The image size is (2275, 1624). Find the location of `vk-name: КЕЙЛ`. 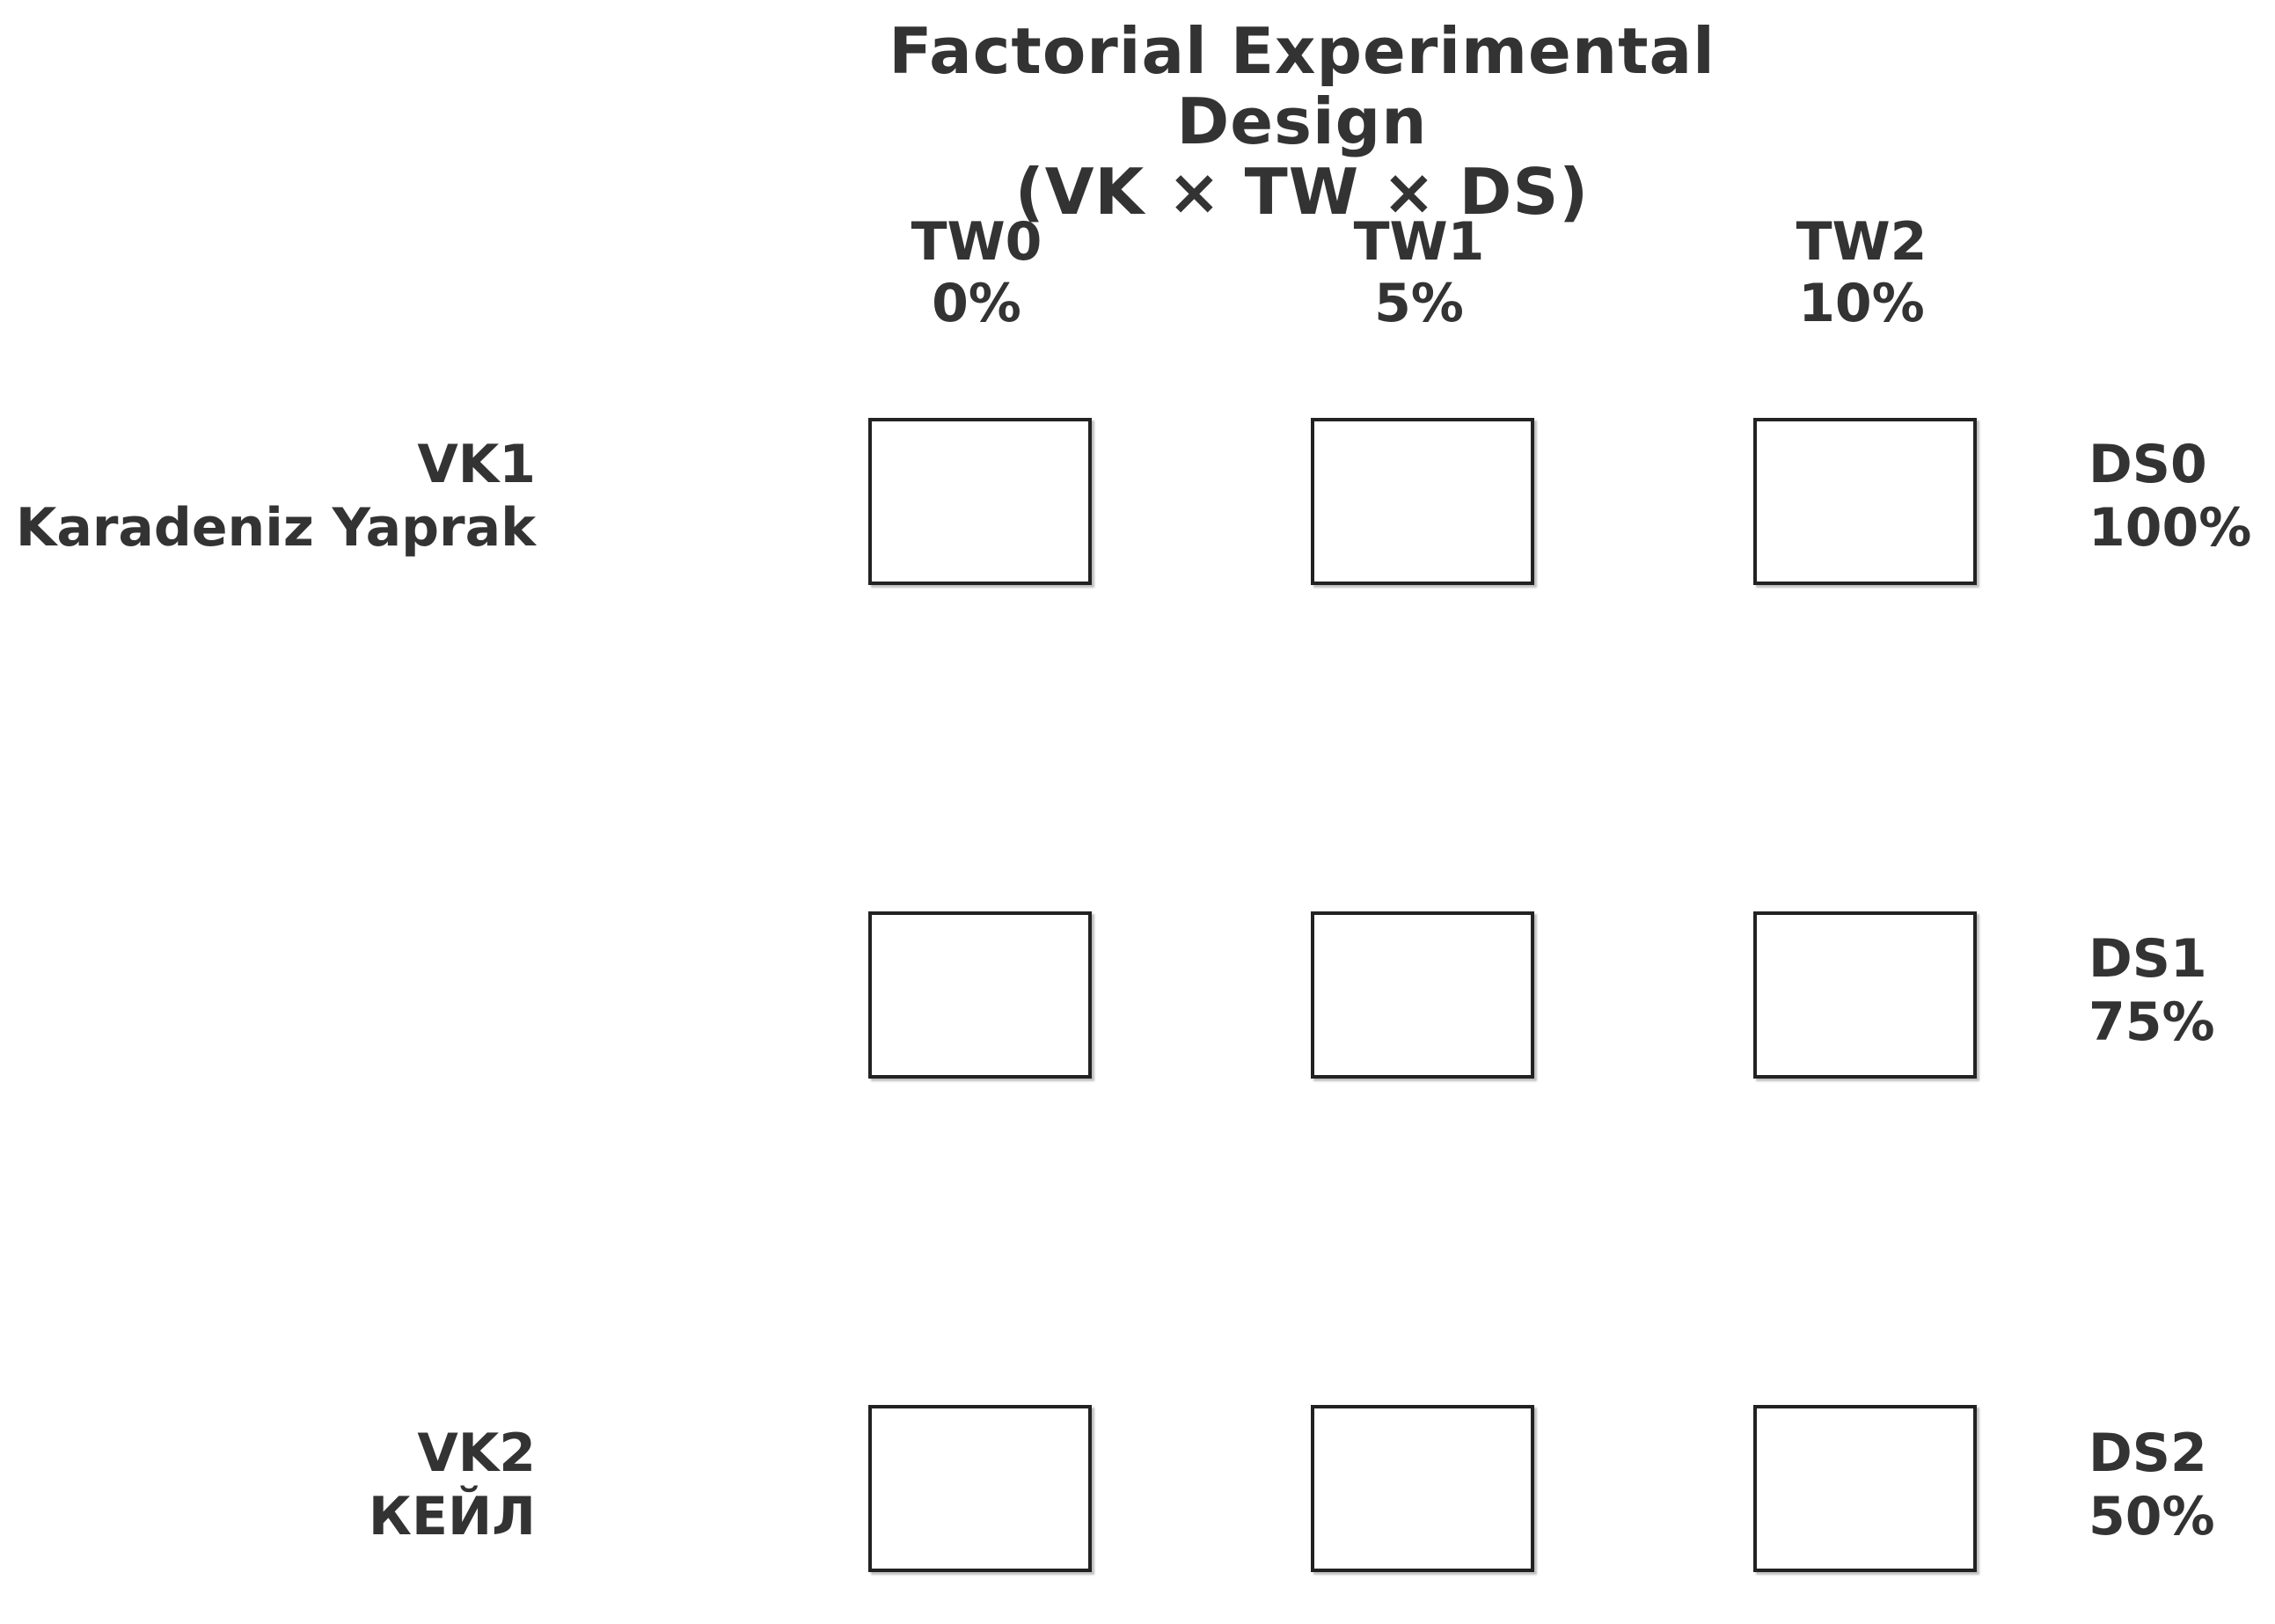

vk-name: КЕЙЛ is located at coordinates (452, 1516).